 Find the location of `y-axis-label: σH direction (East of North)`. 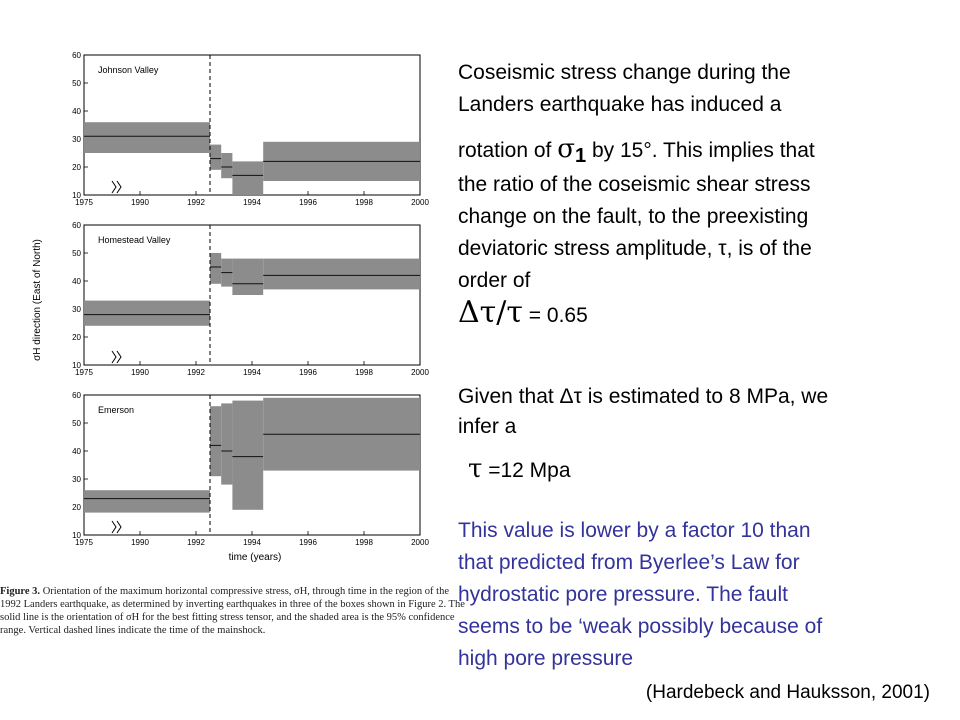

y-axis-label: σH direction (East of North) is located at coordinates (37, 300).